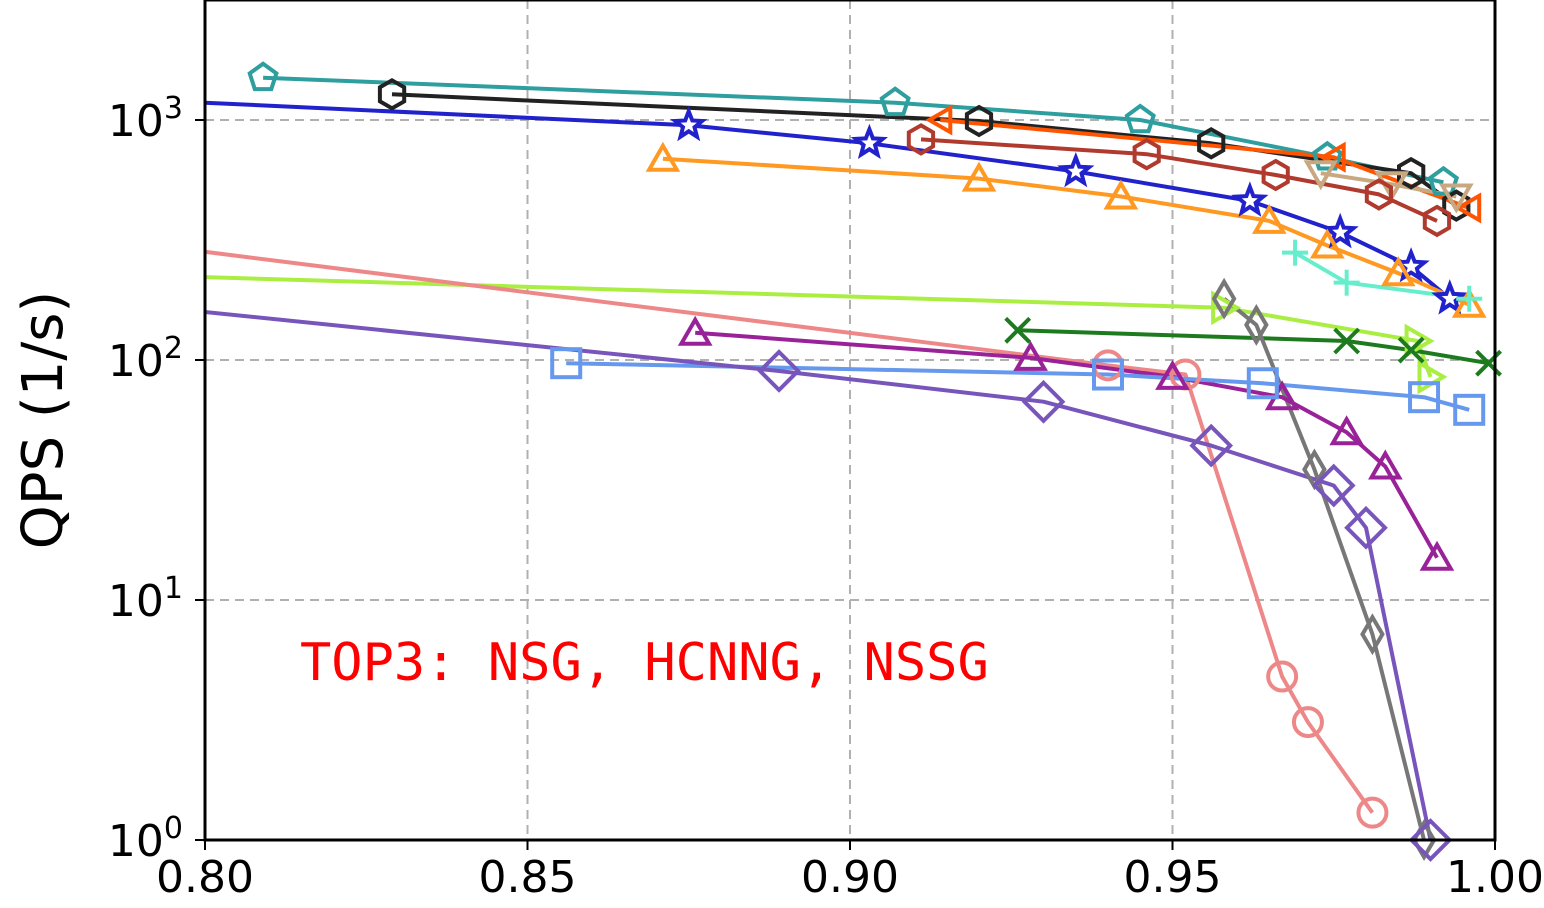 This screenshot has height=908, width=1544. I want to click on x-tick-label: 0.95, so click(1173, 877).